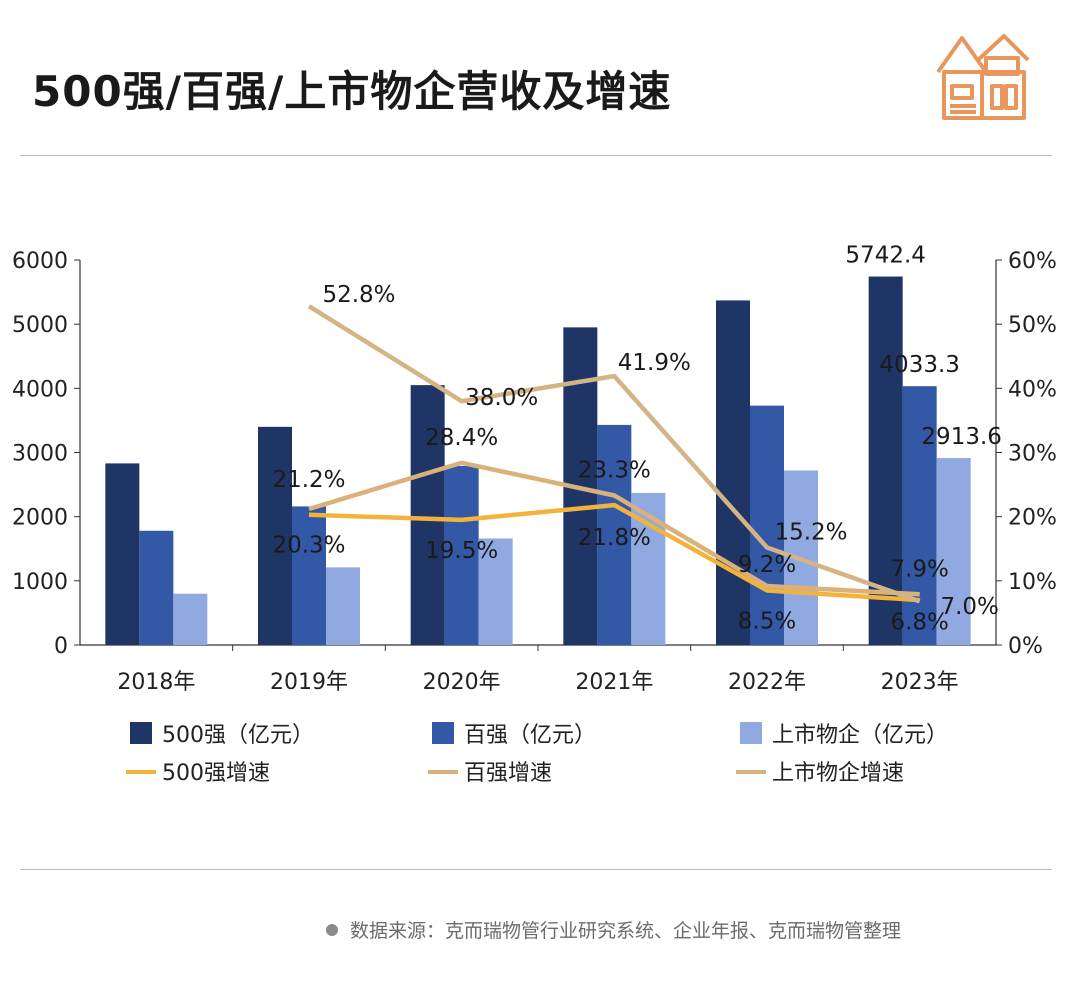 The height and width of the screenshot is (1008, 1080). I want to click on y-tick-label: 4000, so click(40, 389).